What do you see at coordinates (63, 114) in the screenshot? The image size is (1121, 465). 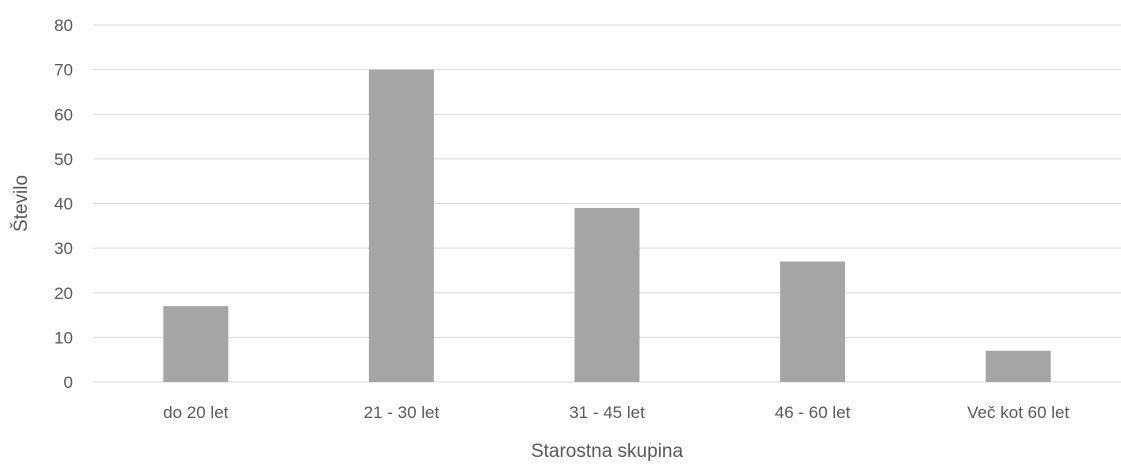 I see `y-tick-label: 60` at bounding box center [63, 114].